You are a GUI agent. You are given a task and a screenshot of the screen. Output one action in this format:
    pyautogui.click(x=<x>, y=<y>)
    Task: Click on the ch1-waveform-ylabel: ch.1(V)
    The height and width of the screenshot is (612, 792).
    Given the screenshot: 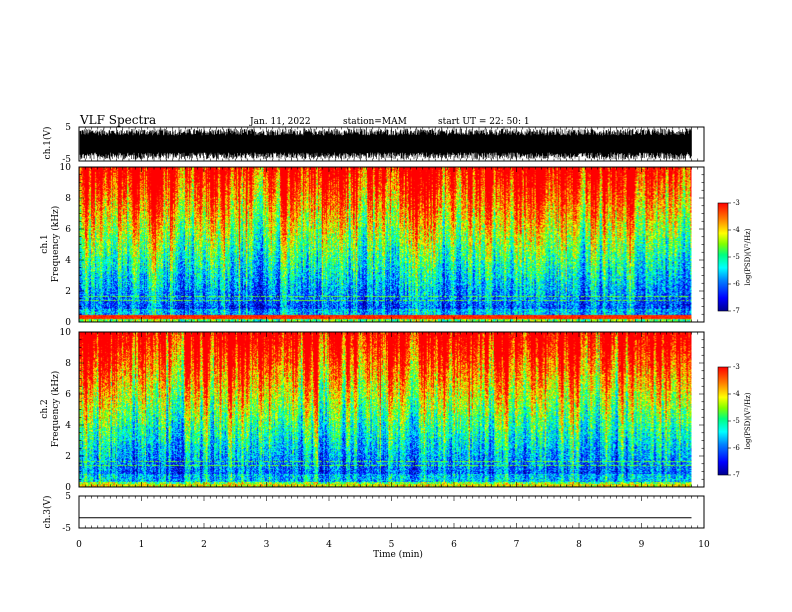 What is the action you would take?
    pyautogui.click(x=47, y=143)
    